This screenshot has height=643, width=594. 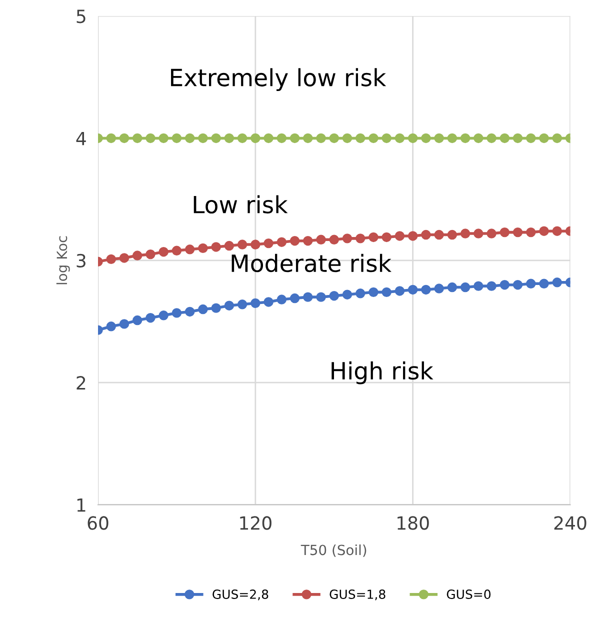 I want to click on y-tick-label: 1, so click(x=81, y=505).